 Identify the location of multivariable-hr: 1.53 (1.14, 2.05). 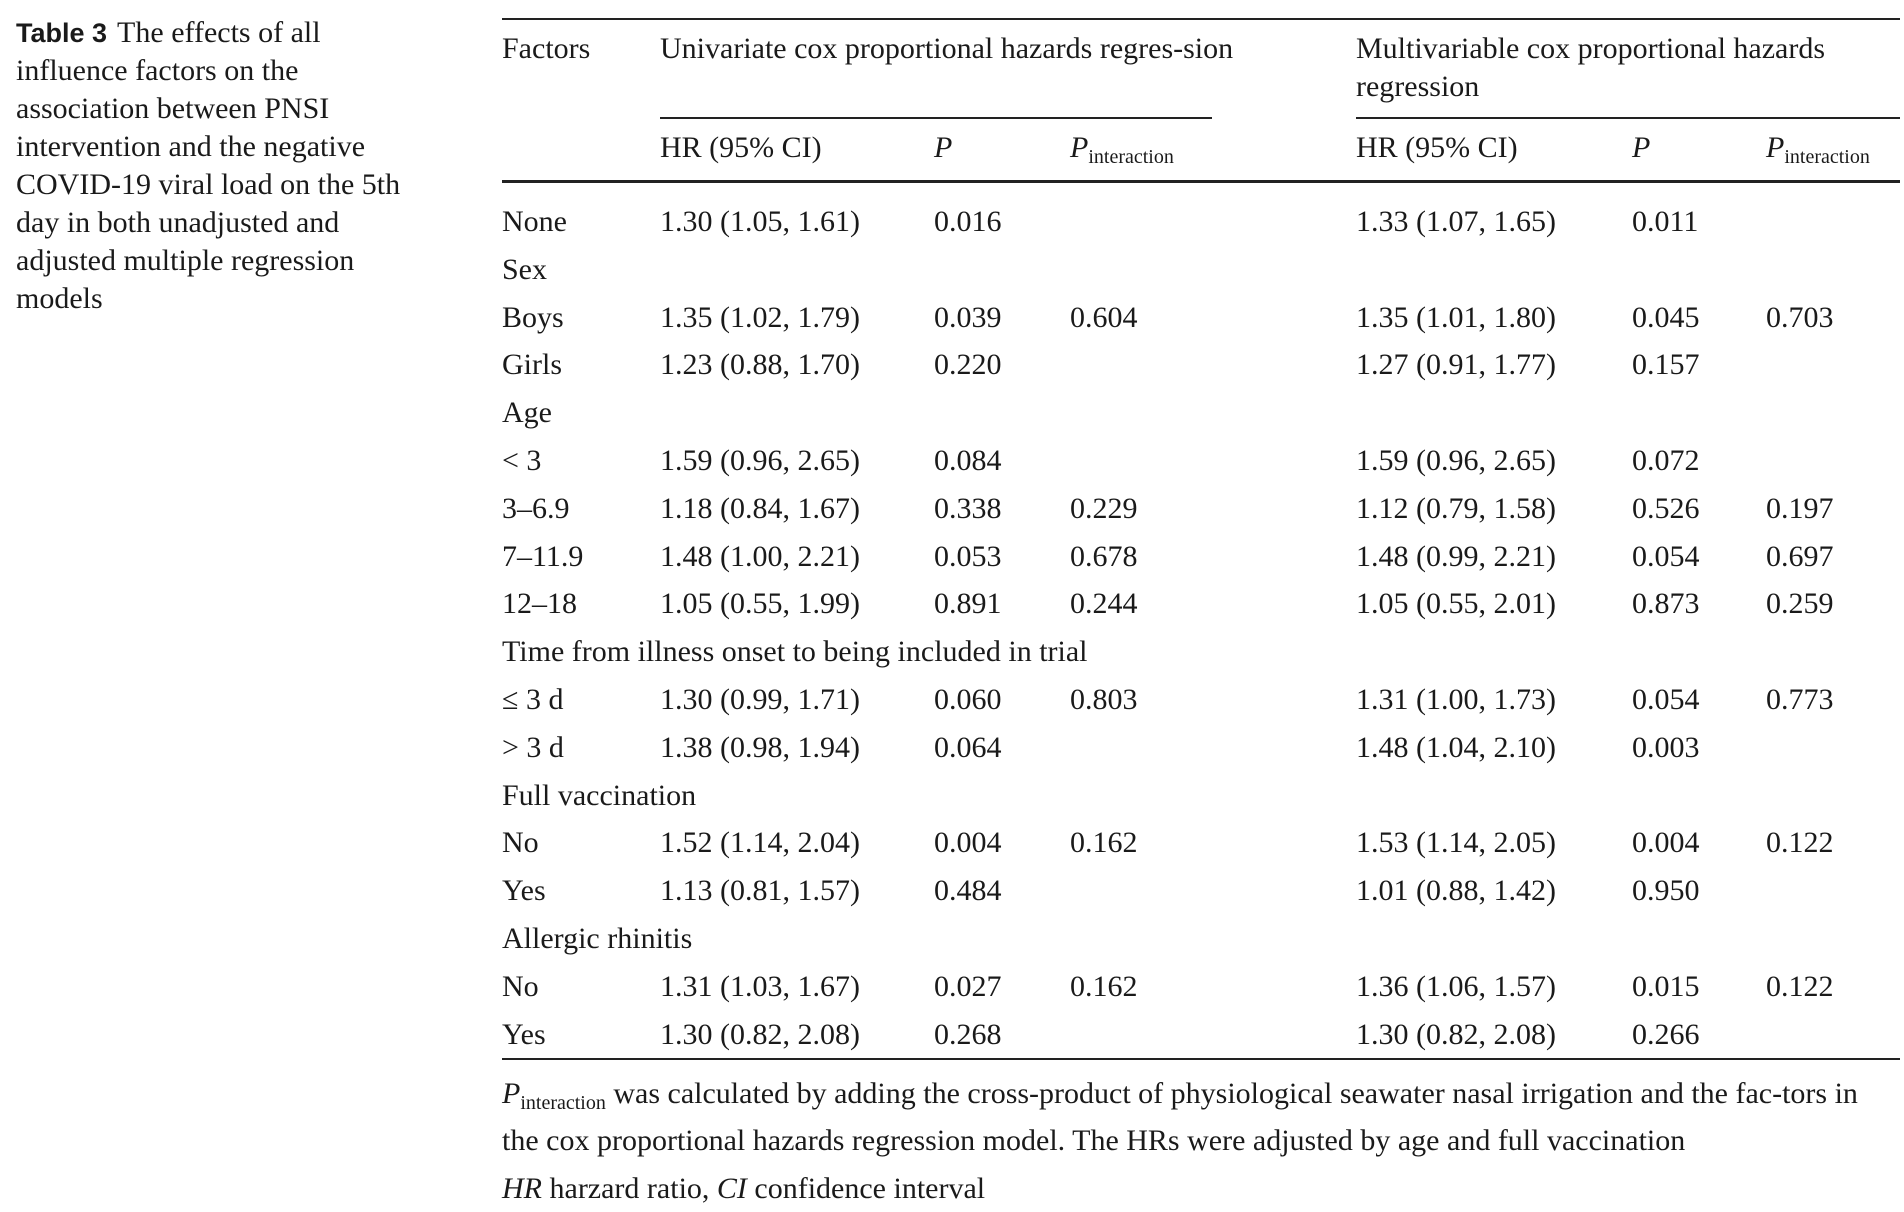
(1456, 843).